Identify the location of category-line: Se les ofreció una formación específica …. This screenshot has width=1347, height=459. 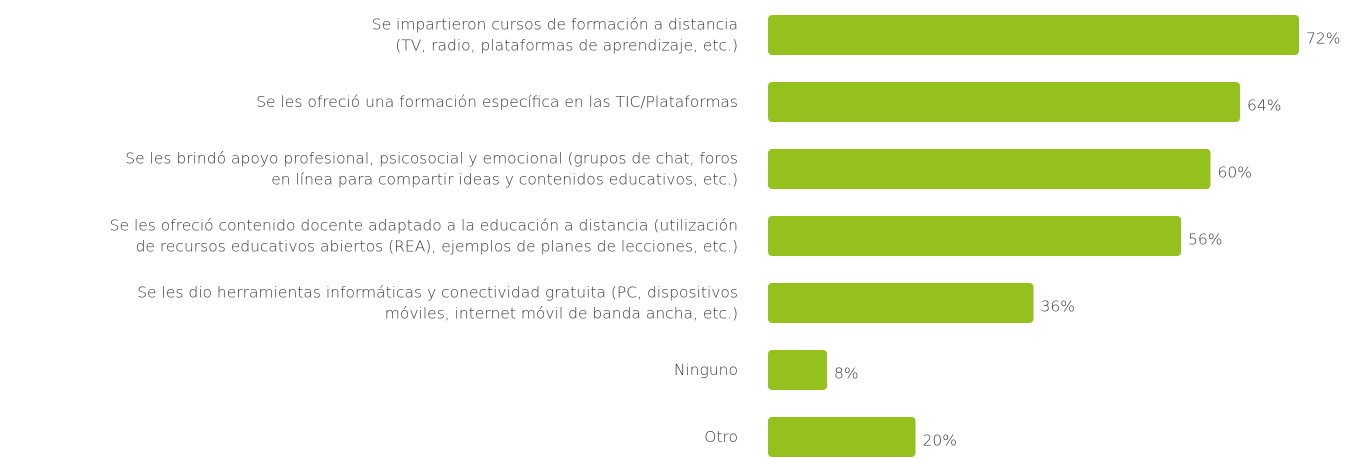
(497, 102).